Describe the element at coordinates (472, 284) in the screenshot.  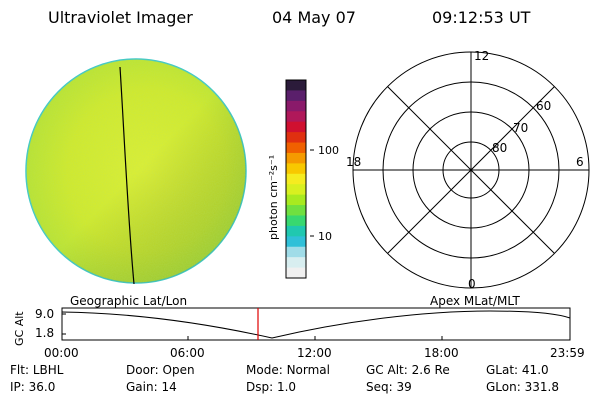
I see `mlt-label-0: 0` at that location.